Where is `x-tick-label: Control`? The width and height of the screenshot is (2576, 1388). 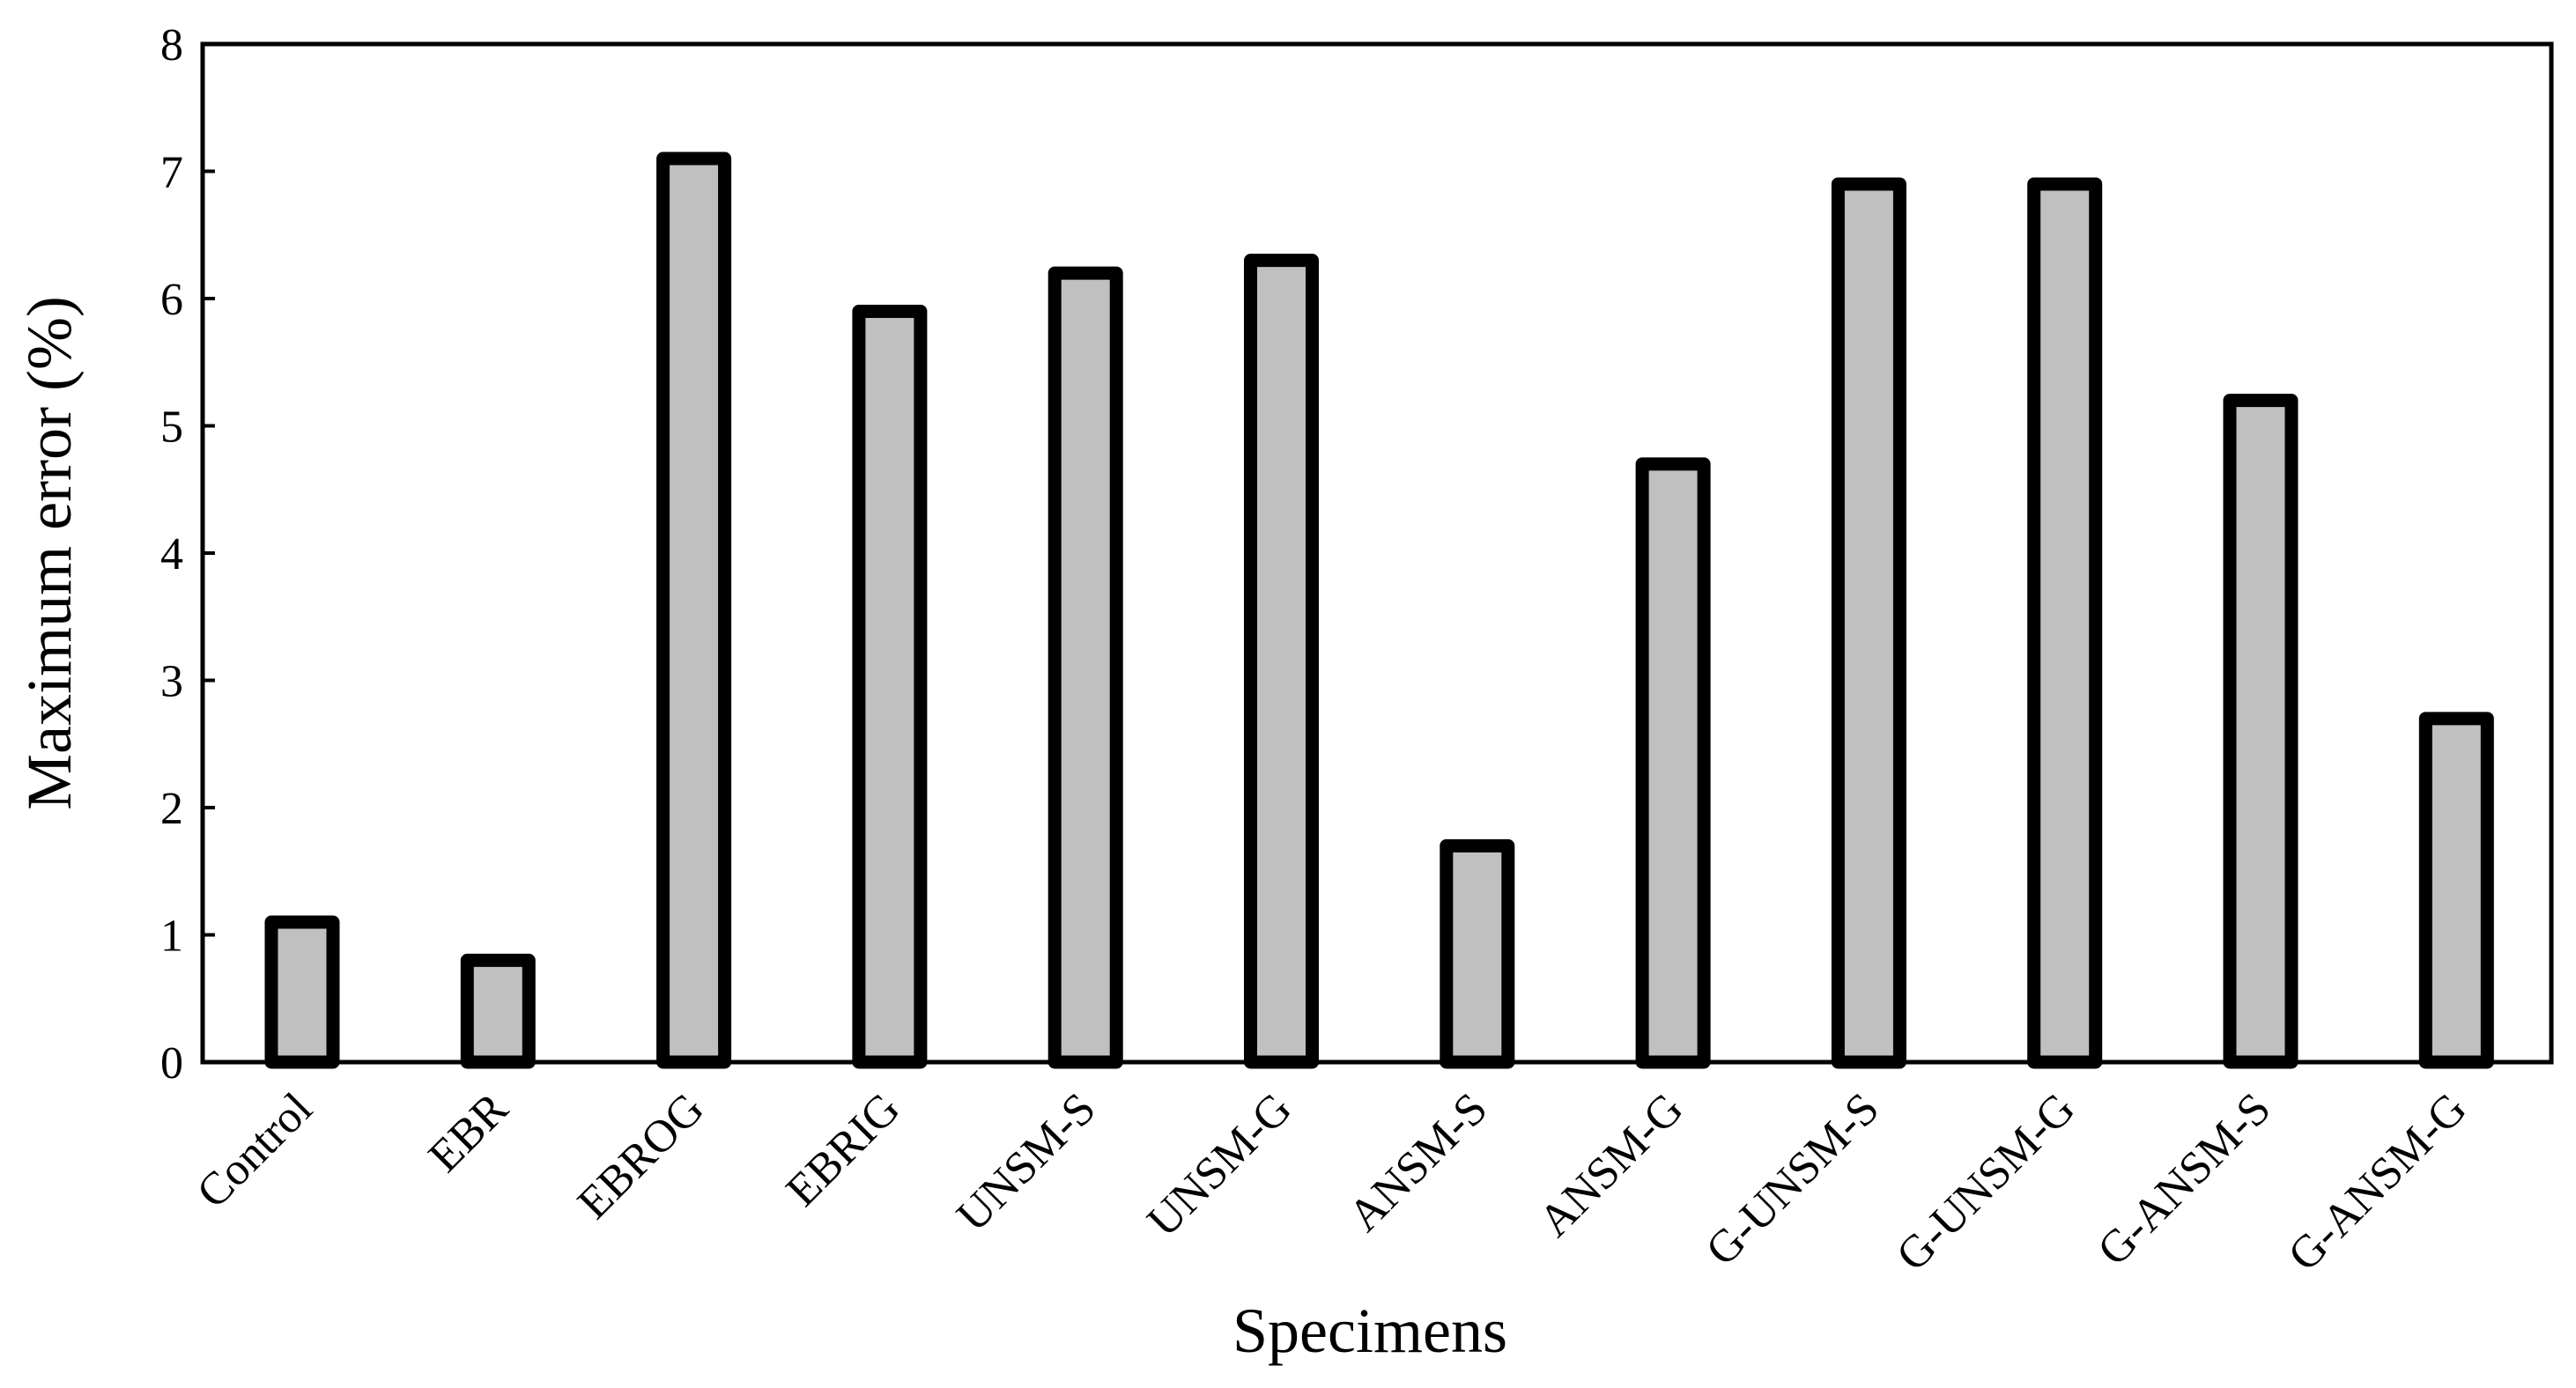 x-tick-label: Control is located at coordinates (255, 1150).